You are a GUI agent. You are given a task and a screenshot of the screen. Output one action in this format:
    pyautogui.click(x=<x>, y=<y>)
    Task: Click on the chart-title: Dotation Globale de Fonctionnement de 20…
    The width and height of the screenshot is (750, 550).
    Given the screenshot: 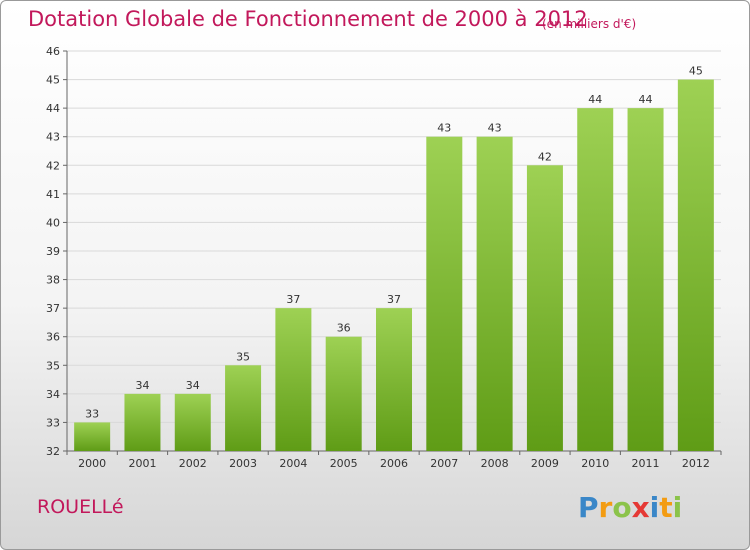 What is the action you would take?
    pyautogui.click(x=308, y=19)
    